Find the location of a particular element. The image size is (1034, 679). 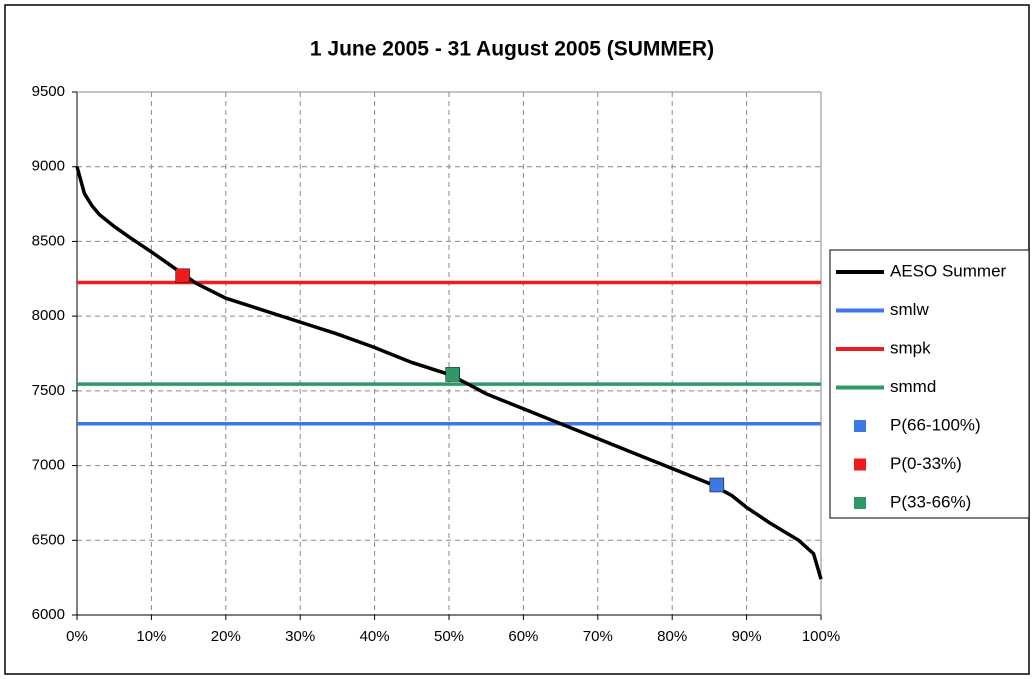

x-tick-label: 30% is located at coordinates (300, 636).